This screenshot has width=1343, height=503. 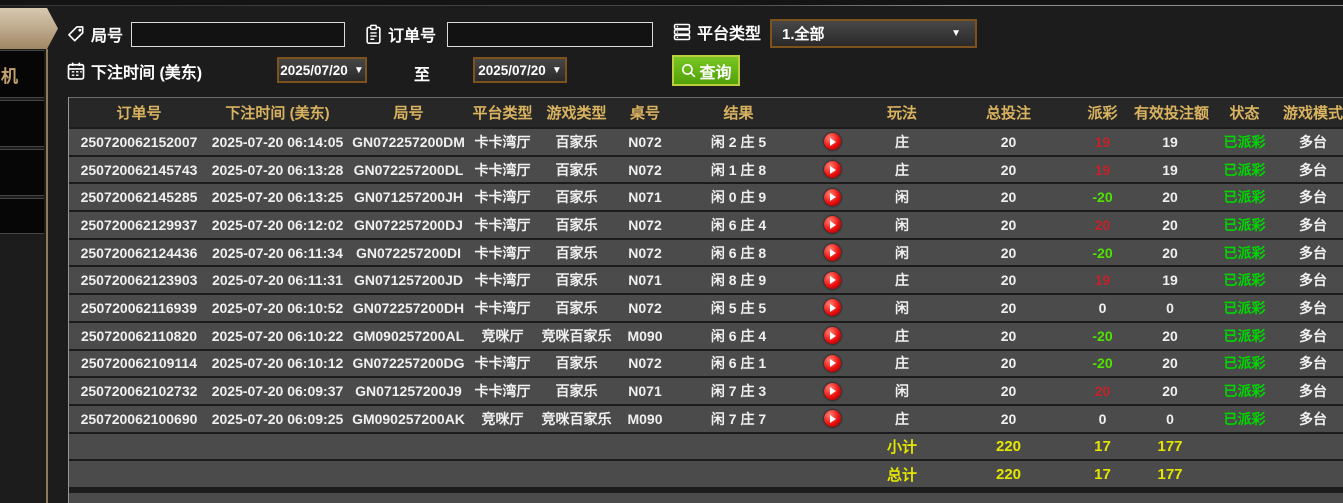 What do you see at coordinates (139, 280) in the screenshot?
I see `cell-order-no: 250720062123903` at bounding box center [139, 280].